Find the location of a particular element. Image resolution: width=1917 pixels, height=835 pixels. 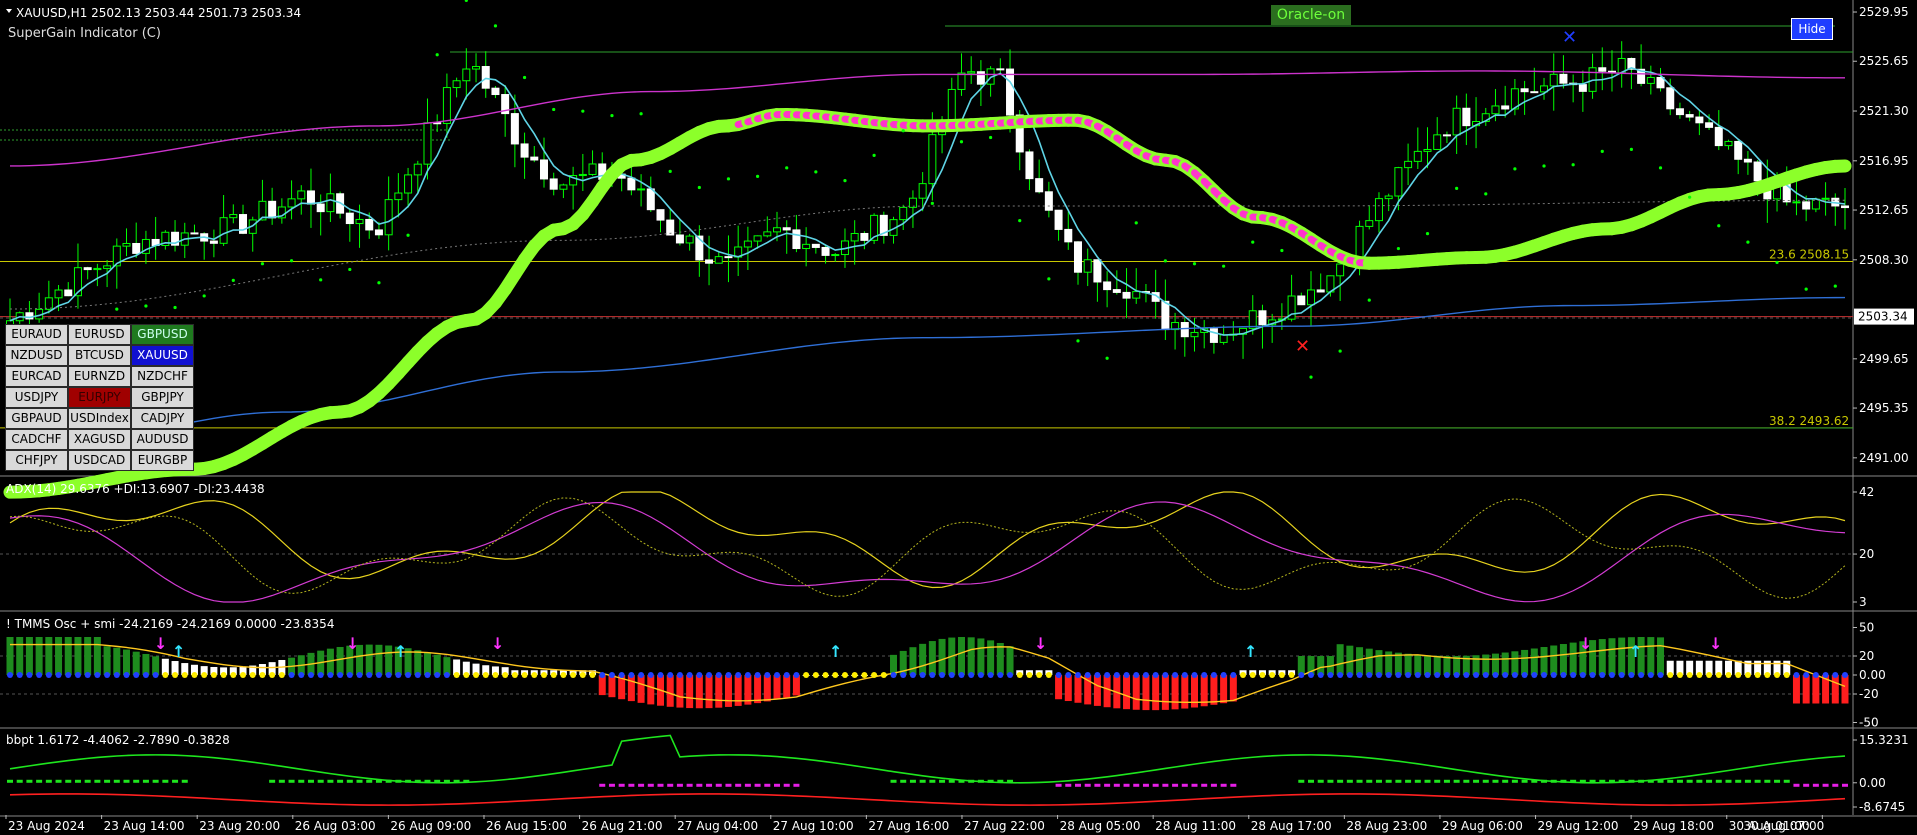

symbol-button-usdcad: USDCAD is located at coordinates (99, 460).